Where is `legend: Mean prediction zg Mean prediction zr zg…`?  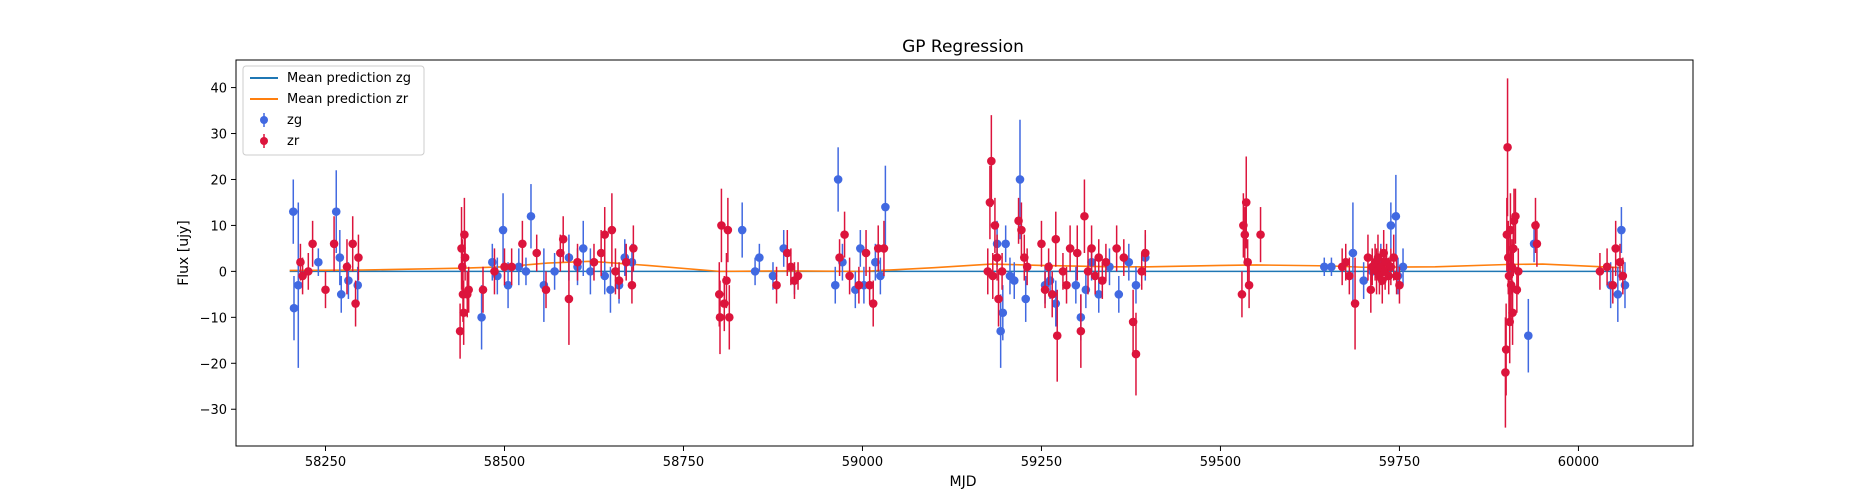 legend: Mean prediction zg Mean prediction zr zg… is located at coordinates (333, 110).